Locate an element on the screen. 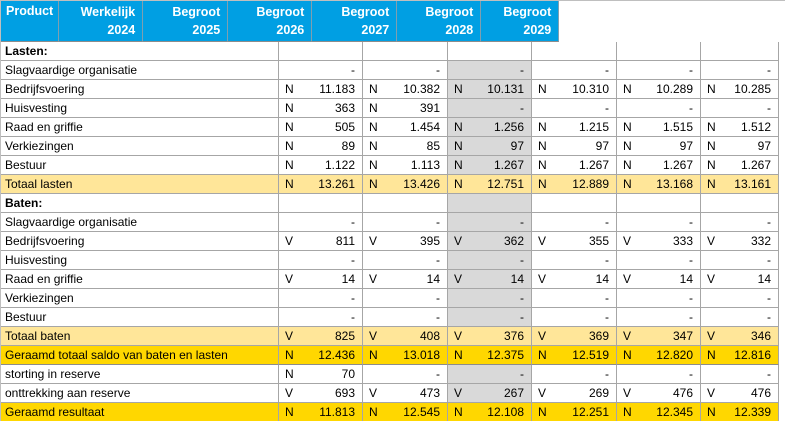 This screenshot has height=421, width=785. value-cell-2025: V 473 is located at coordinates (405, 393).